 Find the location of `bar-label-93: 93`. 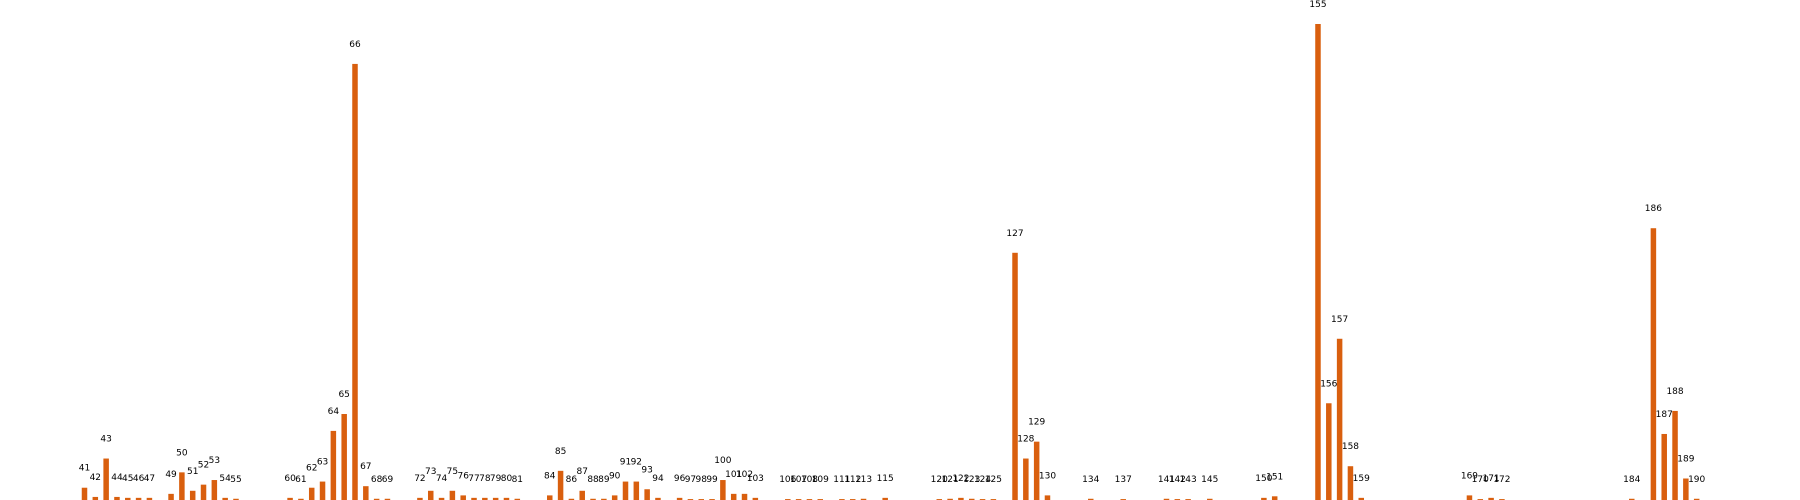

bar-label-93: 93 is located at coordinates (646, 470).